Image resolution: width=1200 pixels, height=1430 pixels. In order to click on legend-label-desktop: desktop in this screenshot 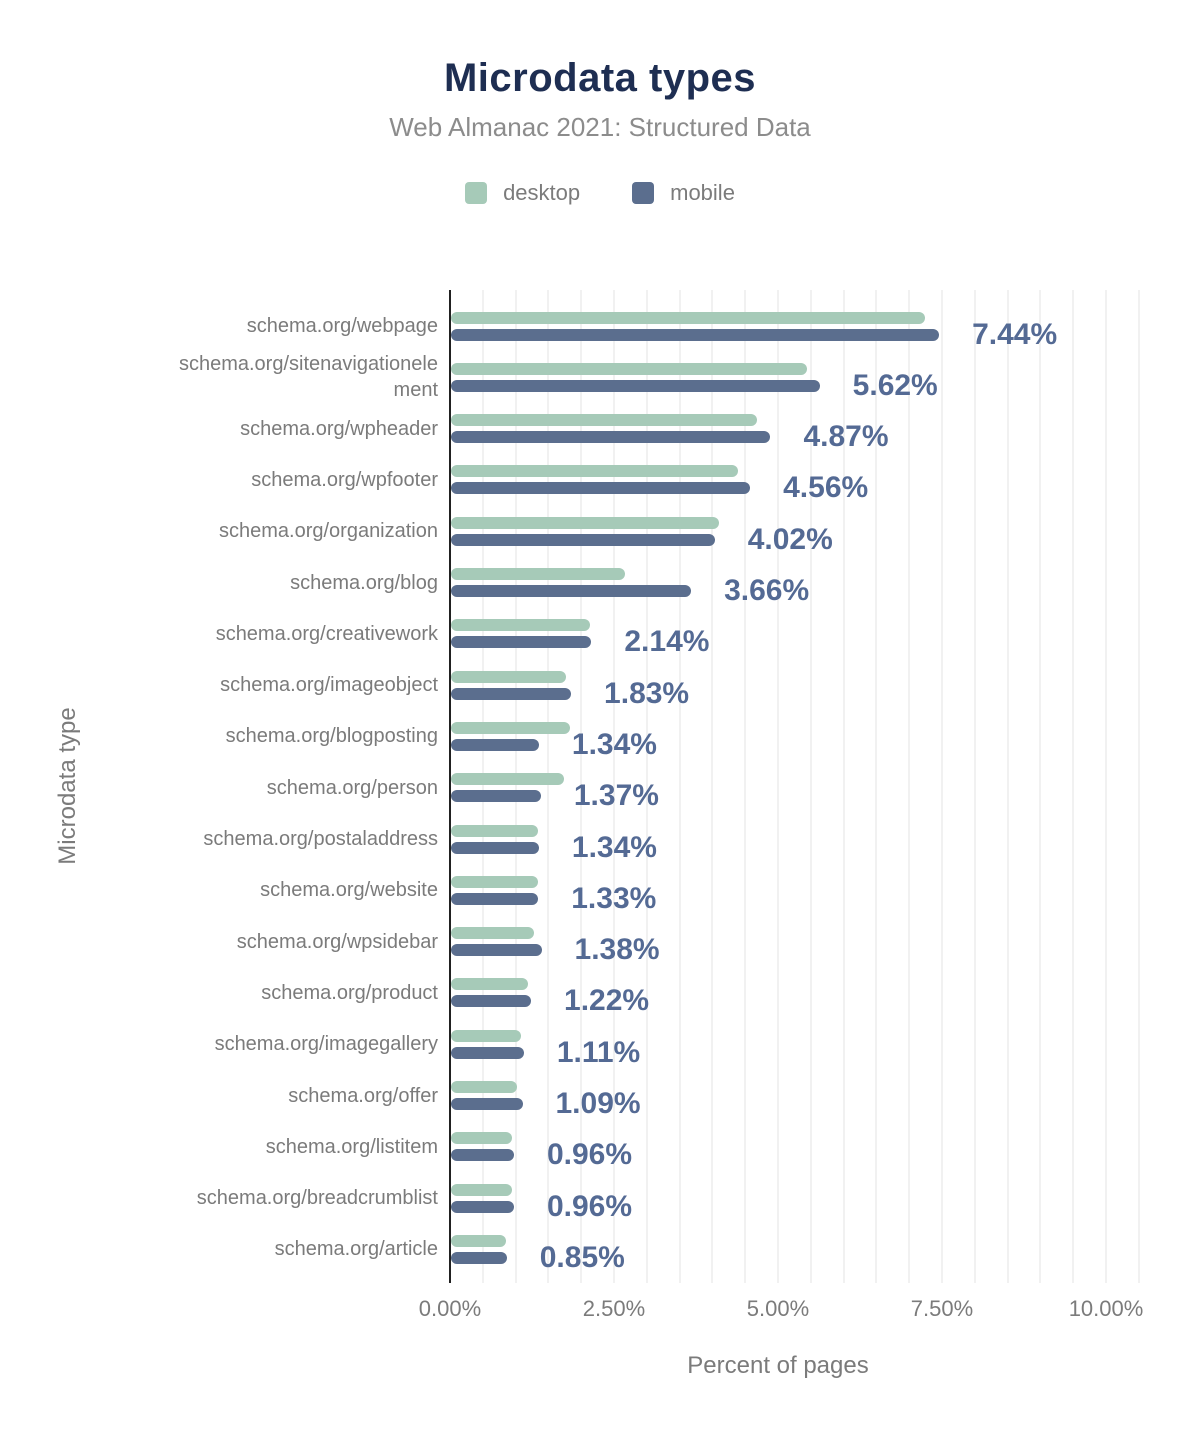, I will do `click(542, 192)`.